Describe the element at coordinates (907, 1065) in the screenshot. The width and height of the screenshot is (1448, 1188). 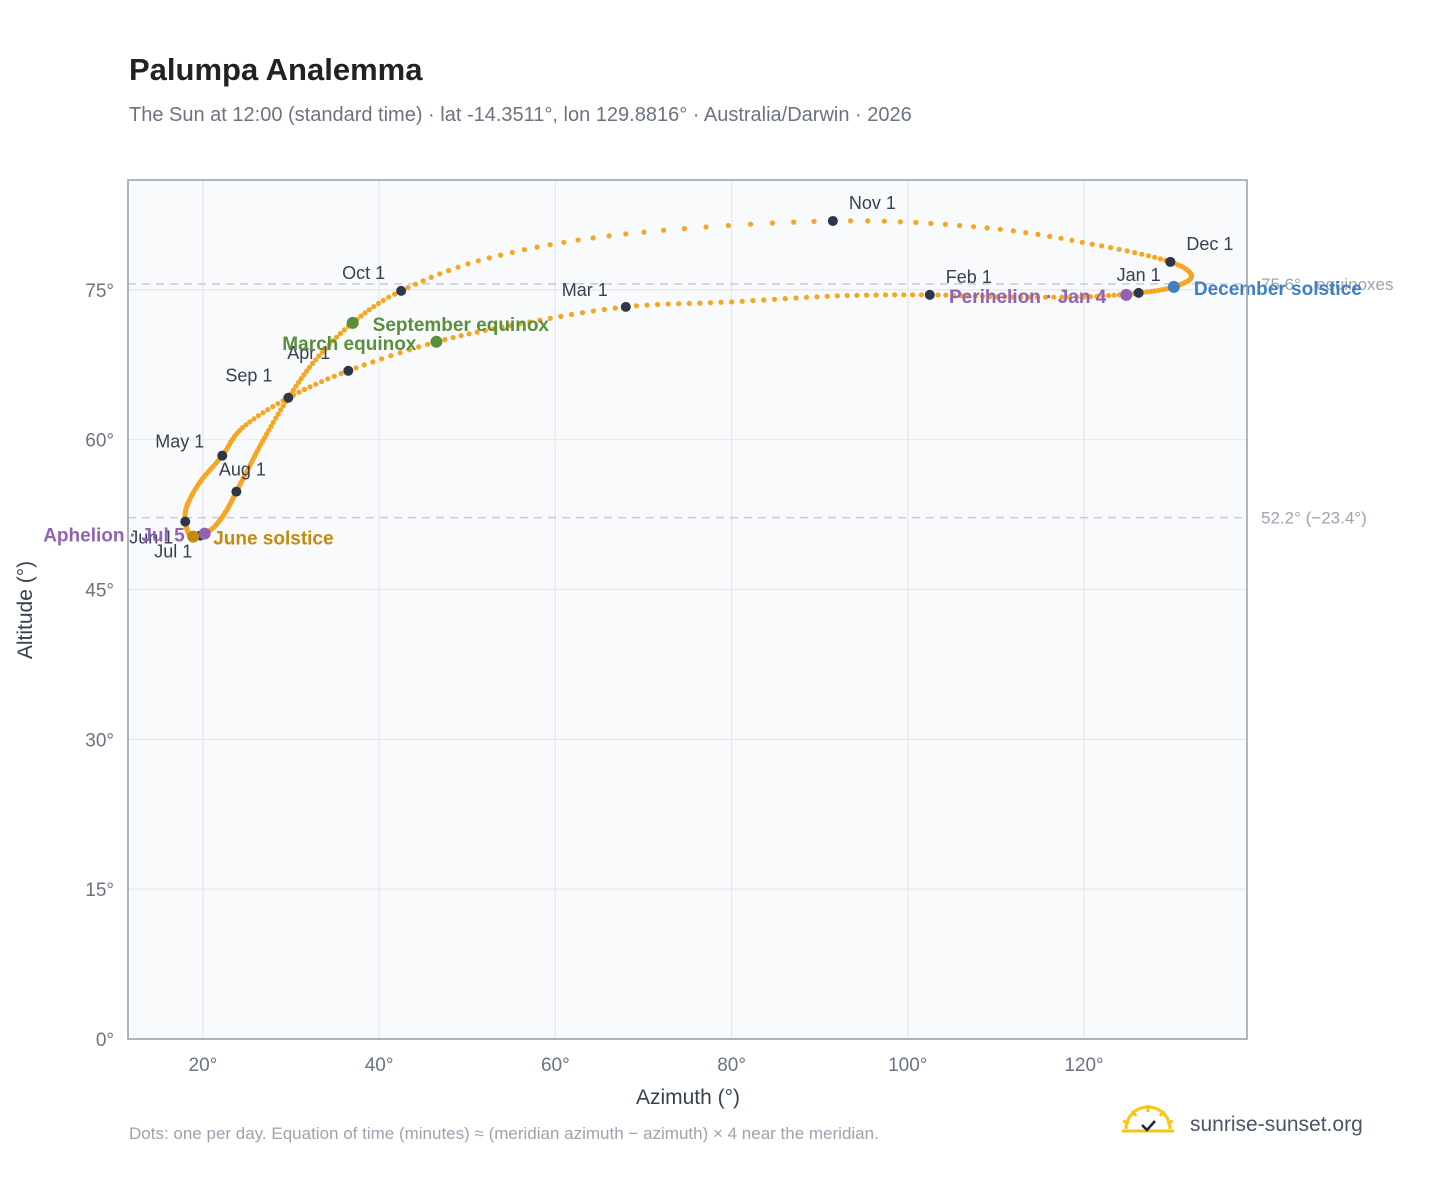
I see `x-tick-label: 100°` at that location.